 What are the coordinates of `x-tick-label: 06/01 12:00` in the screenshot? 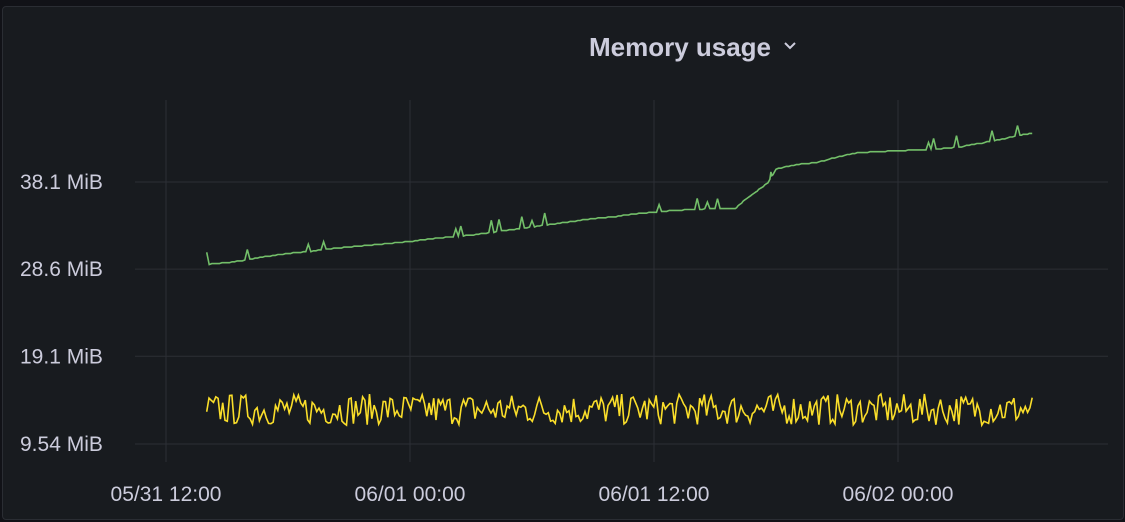 It's located at (654, 494).